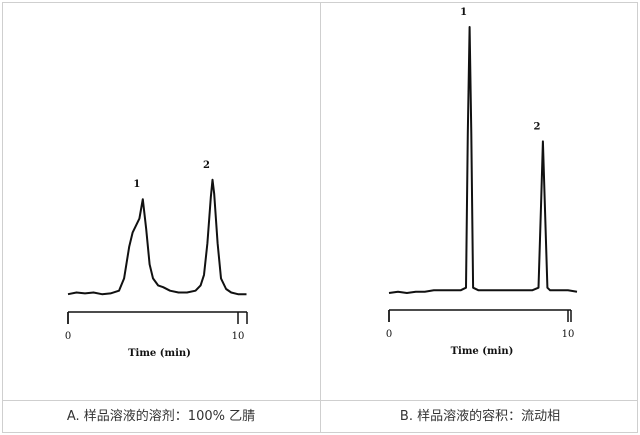 This screenshot has height=435, width=640. Describe the element at coordinates (320, 217) in the screenshot. I see `panel-divider` at that location.